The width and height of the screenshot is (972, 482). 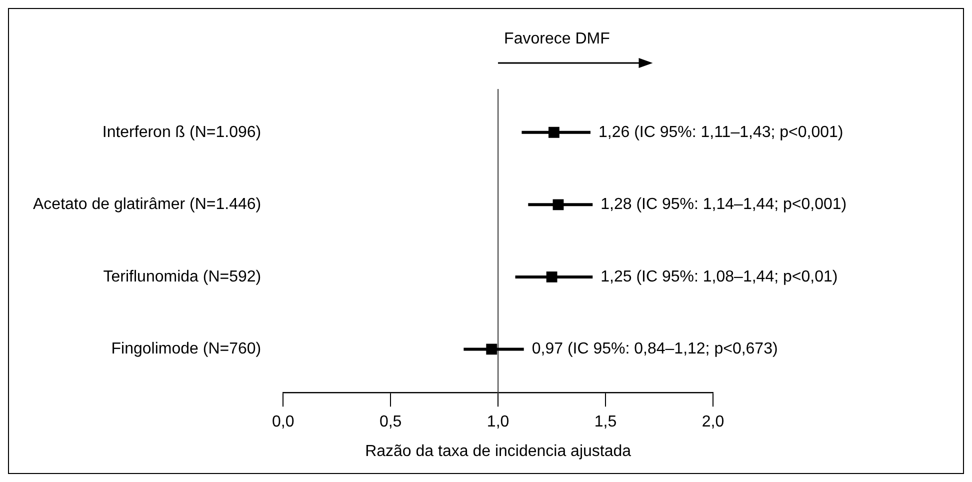 I want to click on y-tick-label: Interferon ß (N=1.096), so click(x=182, y=132).